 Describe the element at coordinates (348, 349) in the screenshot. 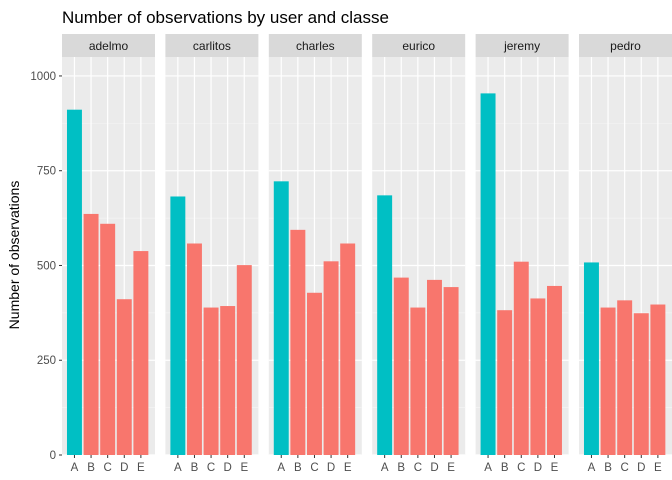

I see `bar-charles-E` at that location.